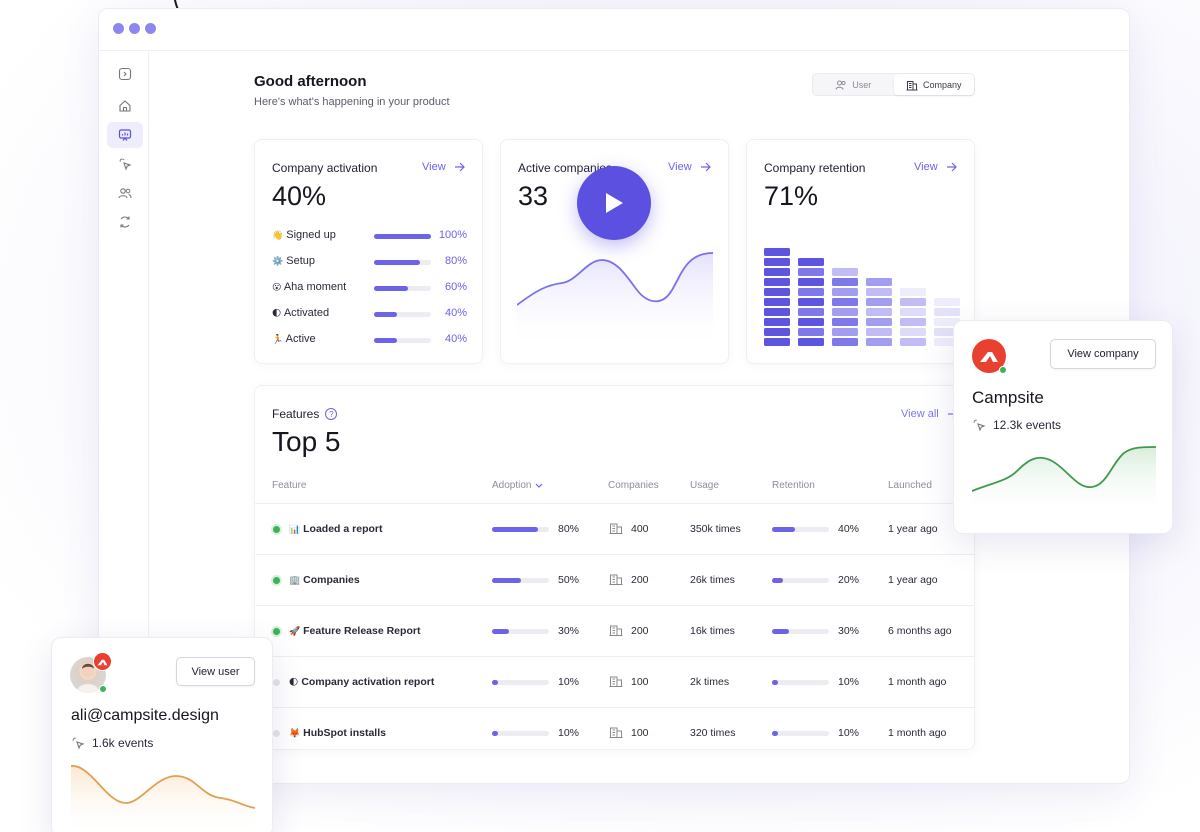 The image size is (1200, 832). I want to click on view-activation-link: View, so click(443, 167).